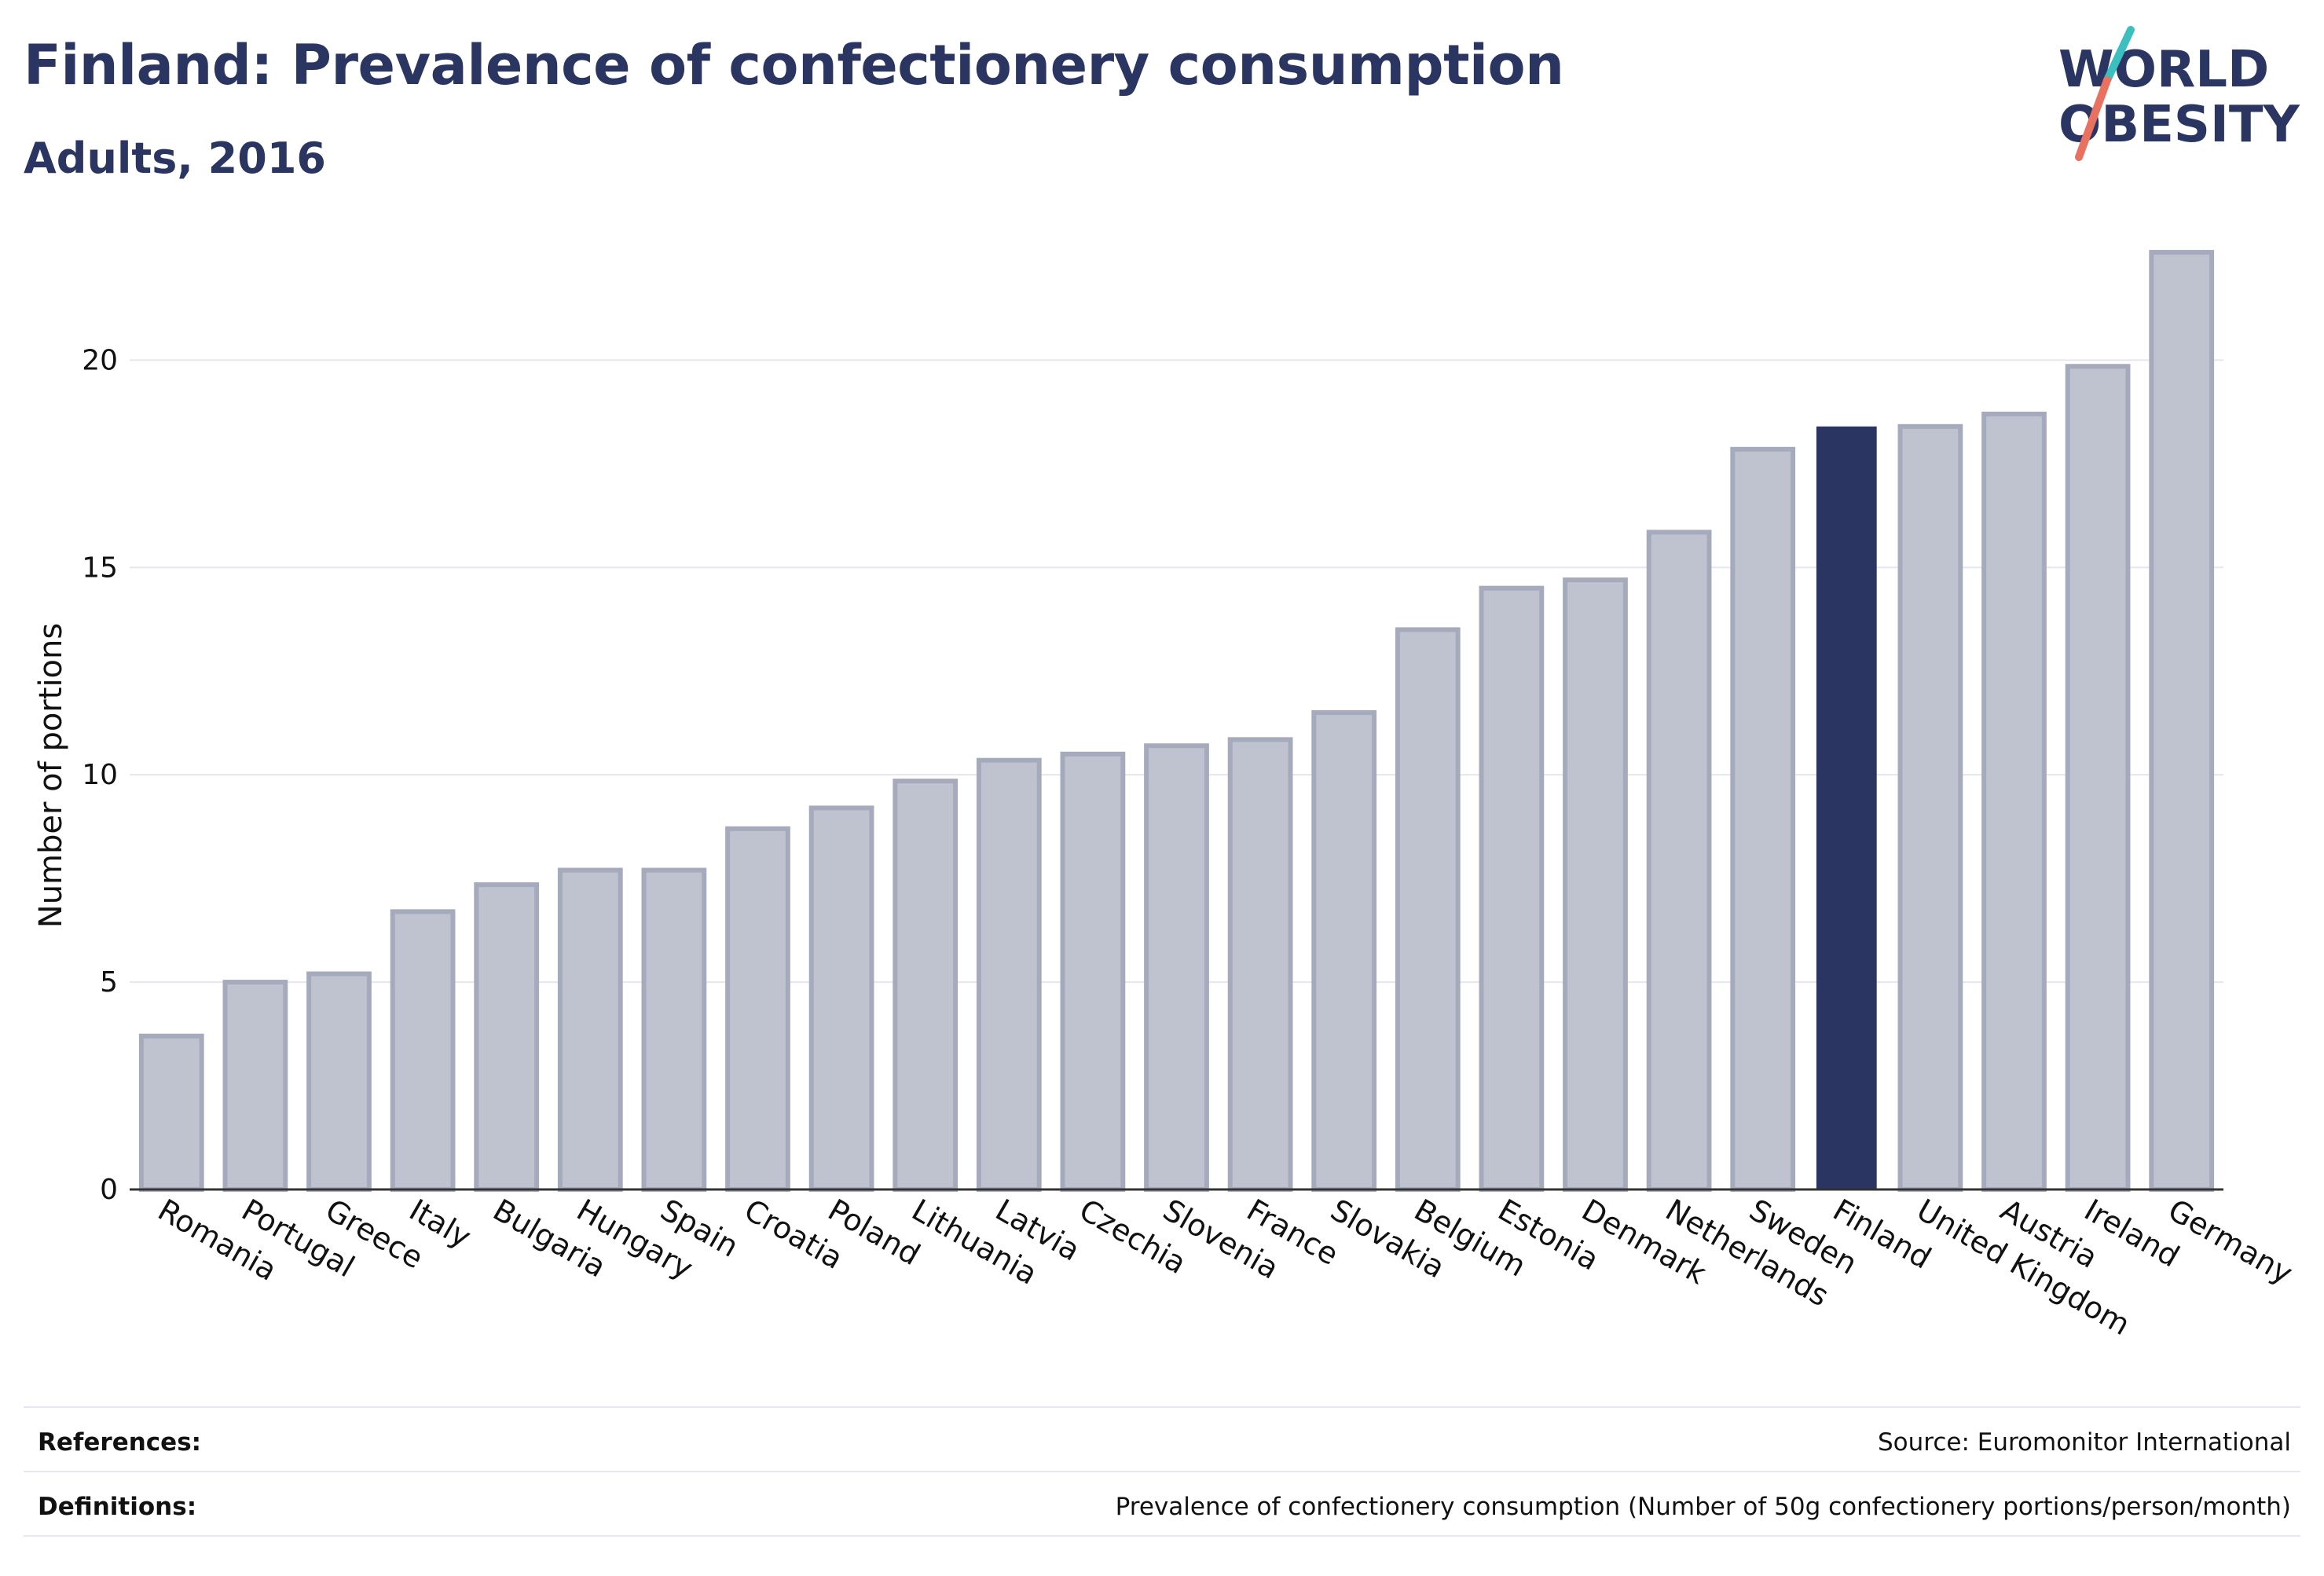  I want to click on bar-italy, so click(423, 1051).